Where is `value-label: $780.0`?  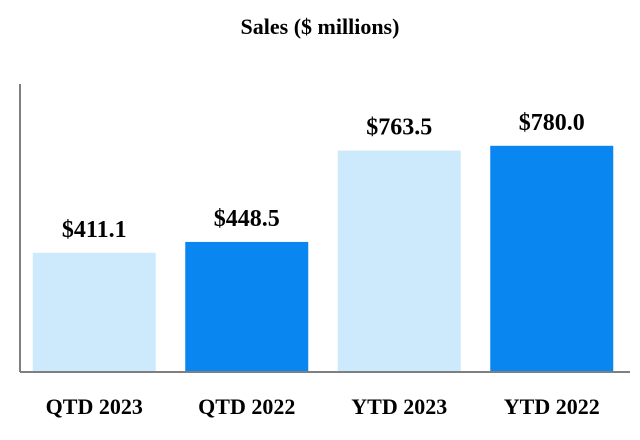 value-label: $780.0 is located at coordinates (552, 123).